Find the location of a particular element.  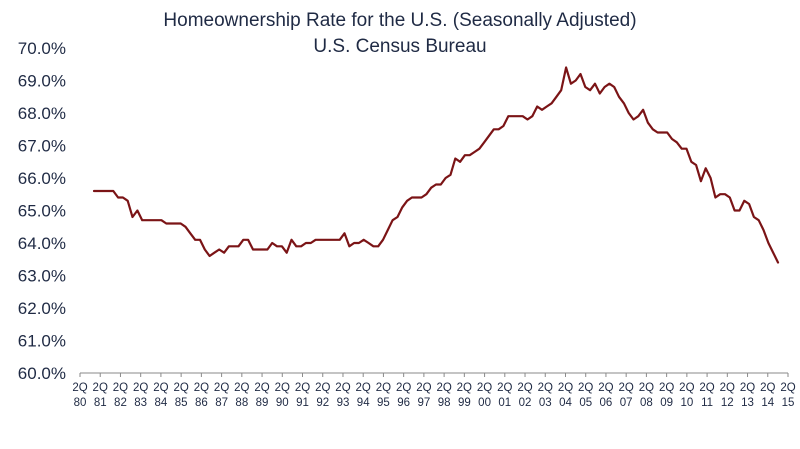

x-tick-label-year: 94 is located at coordinates (363, 403).